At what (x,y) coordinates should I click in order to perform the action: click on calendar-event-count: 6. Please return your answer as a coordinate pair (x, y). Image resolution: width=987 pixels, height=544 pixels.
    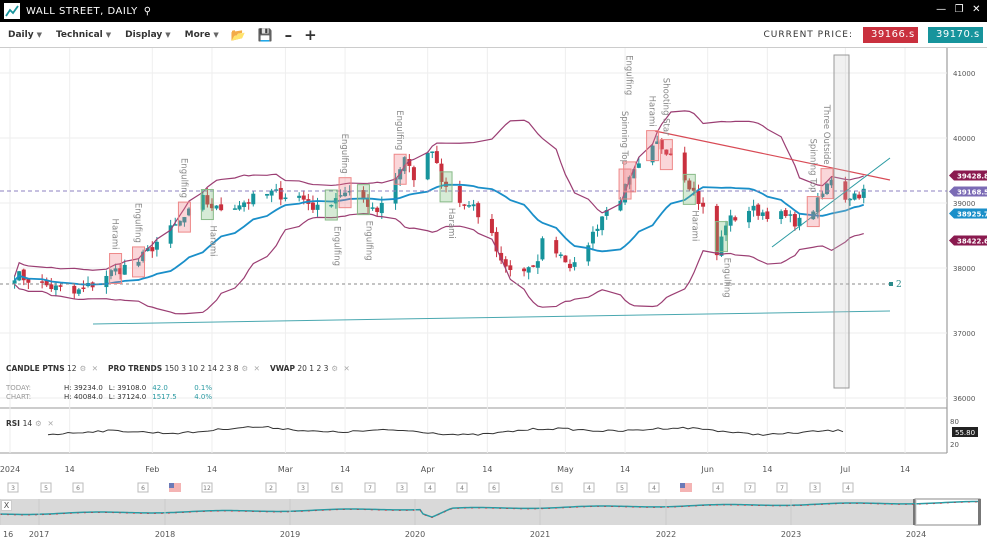
    Looking at the image, I should click on (337, 488).